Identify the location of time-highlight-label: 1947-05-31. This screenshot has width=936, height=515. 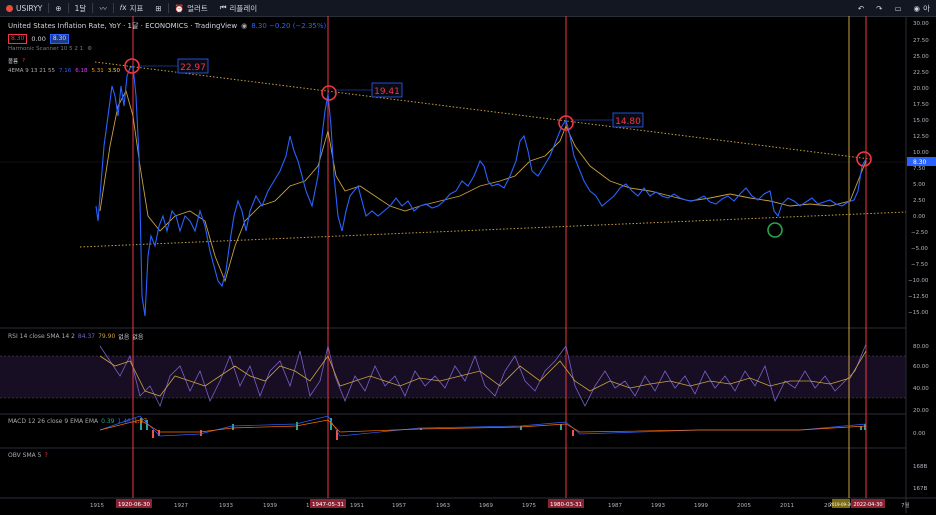
(328, 505).